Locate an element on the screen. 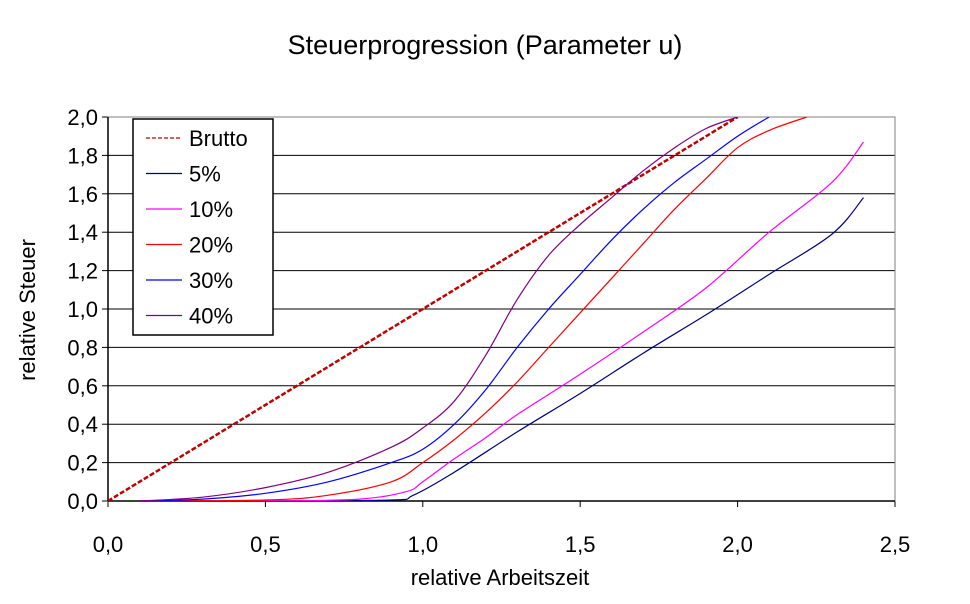  legend-label-10pct: 10% is located at coordinates (211, 209).